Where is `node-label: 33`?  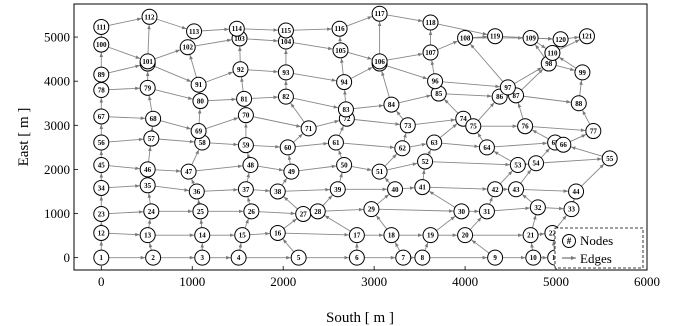 node-label: 33 is located at coordinates (572, 210).